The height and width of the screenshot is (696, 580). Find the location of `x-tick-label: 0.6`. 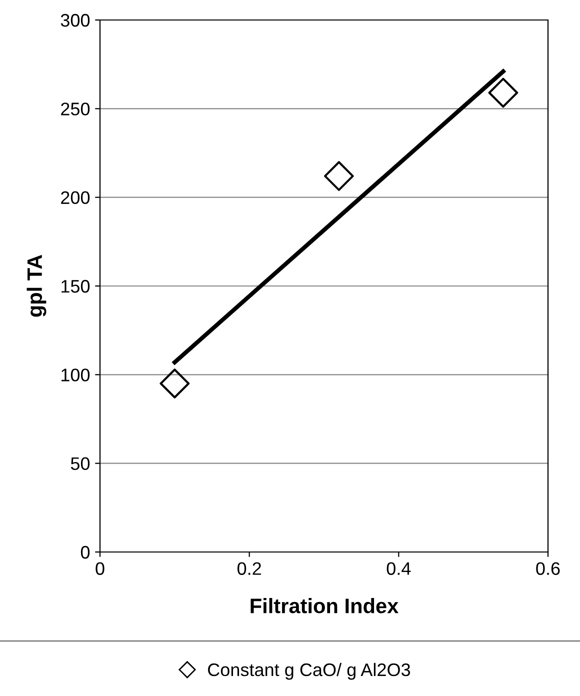

x-tick-label: 0.6 is located at coordinates (548, 568).